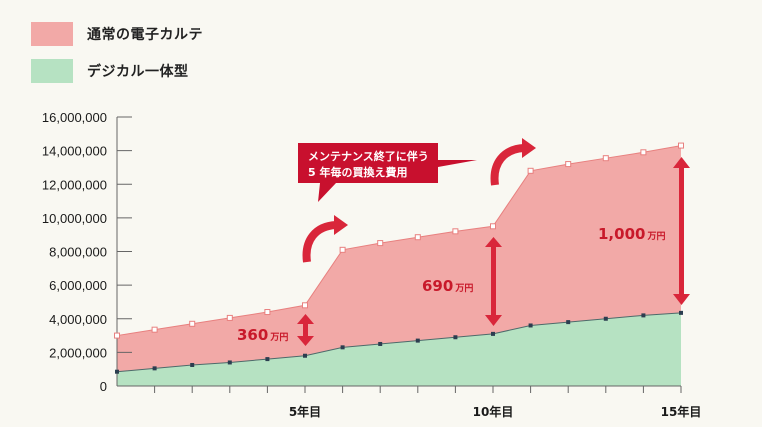  Describe the element at coordinates (138, 72) in the screenshot. I see `legend-label: デジカル一体型` at that location.